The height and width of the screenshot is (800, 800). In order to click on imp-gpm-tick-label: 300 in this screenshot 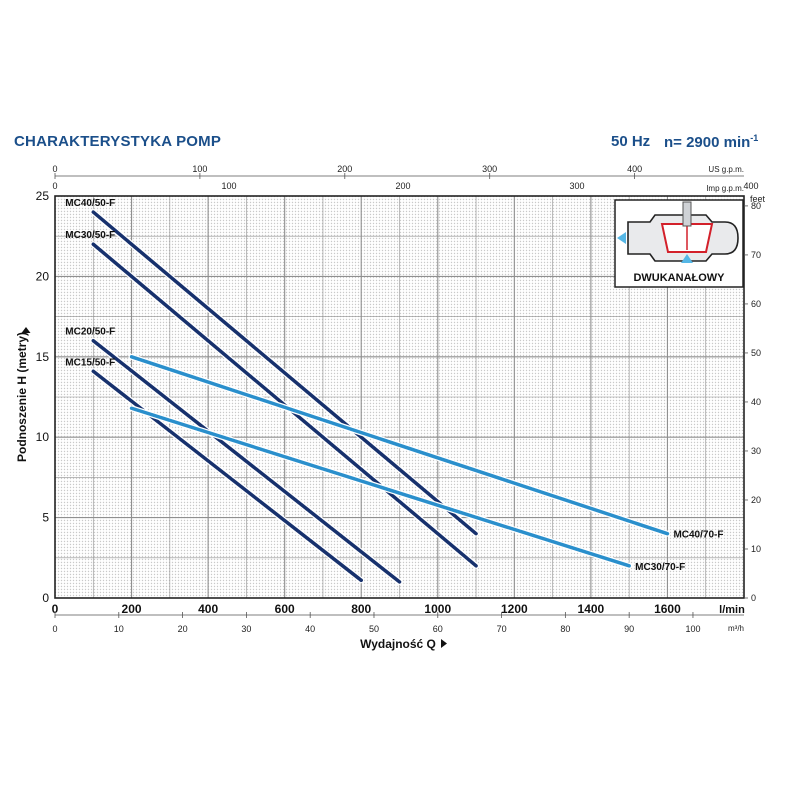, I will do `click(577, 186)`.